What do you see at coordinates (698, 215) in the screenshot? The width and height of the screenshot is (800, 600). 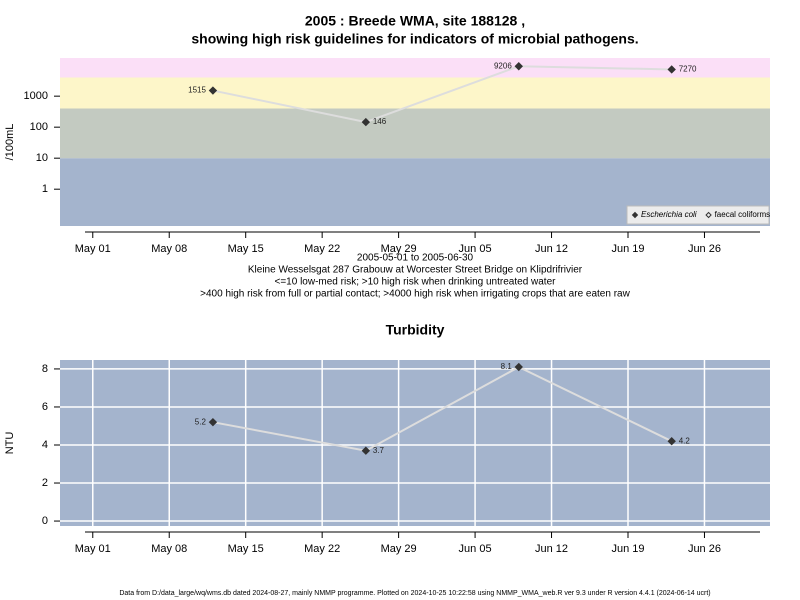 I see `legend-box` at bounding box center [698, 215].